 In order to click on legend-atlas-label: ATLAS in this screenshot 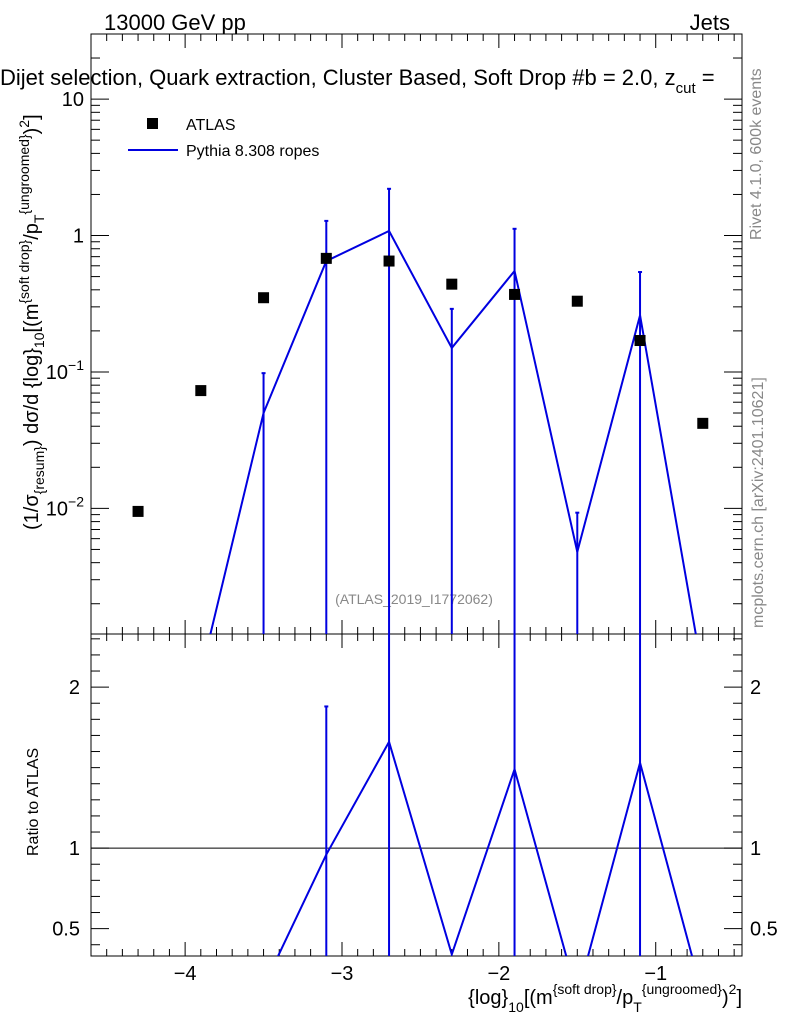, I will do `click(211, 125)`.